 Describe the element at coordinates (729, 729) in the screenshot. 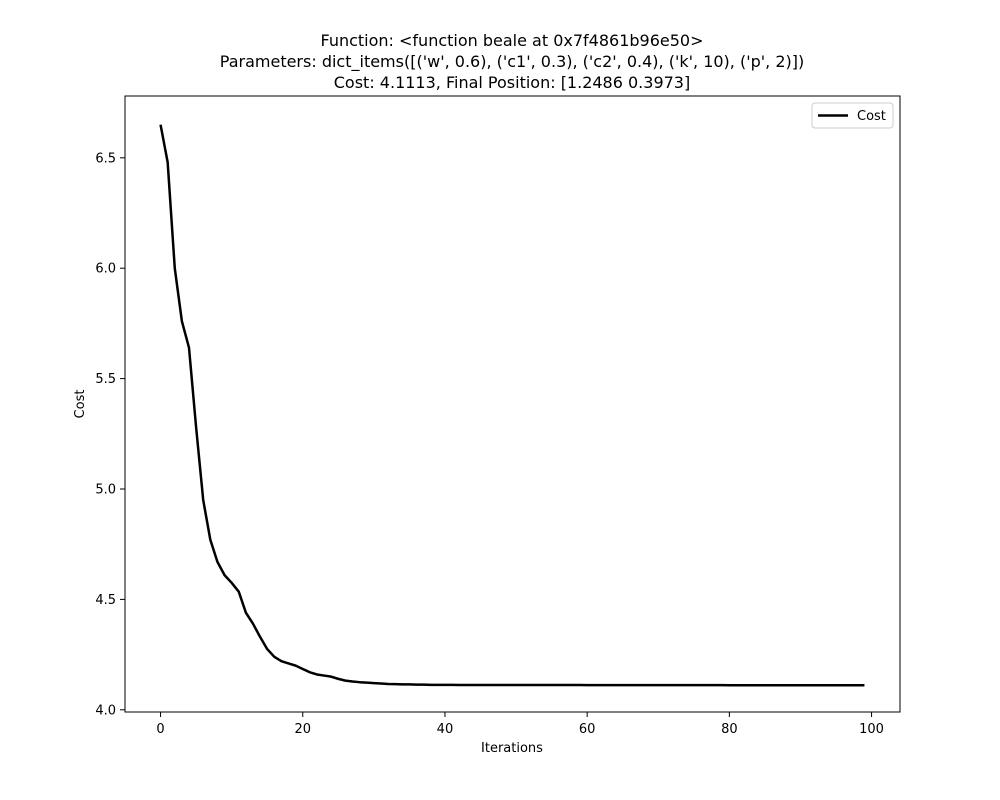

I see `x-tick-label: 80` at that location.